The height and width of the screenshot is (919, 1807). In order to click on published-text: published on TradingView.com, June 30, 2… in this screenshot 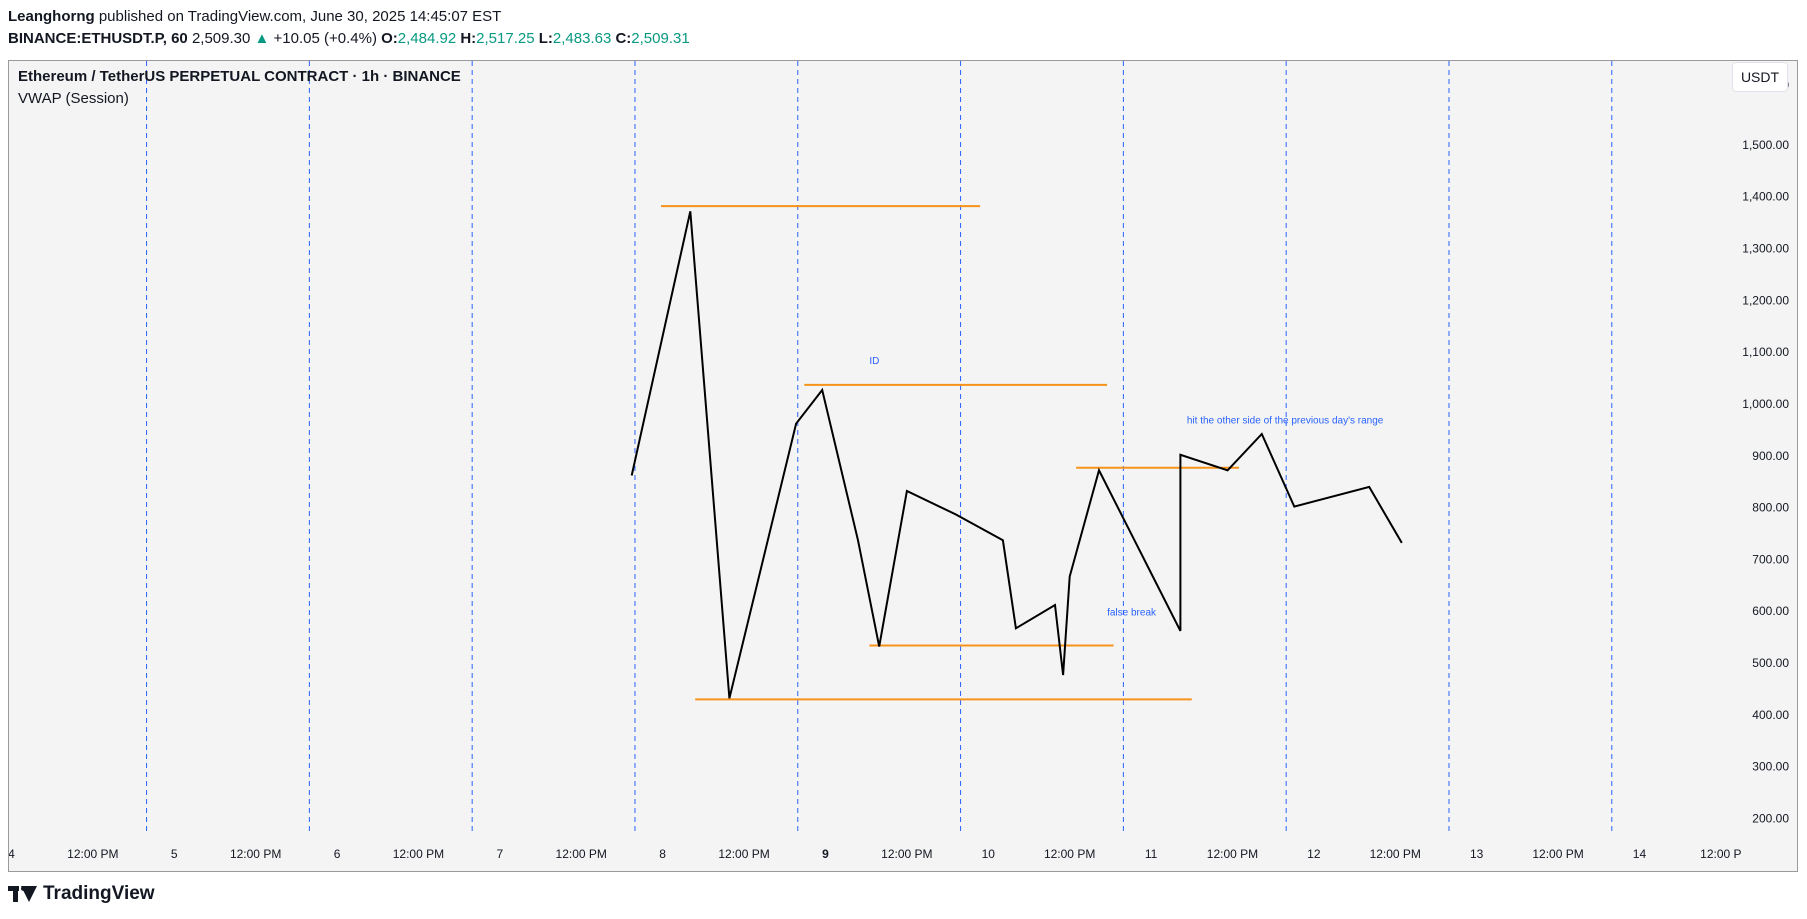, I will do `click(300, 16)`.